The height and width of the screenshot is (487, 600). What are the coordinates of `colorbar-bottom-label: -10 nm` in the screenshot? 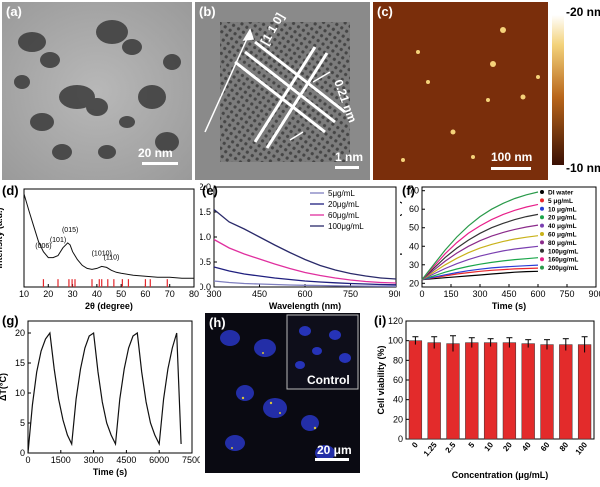 It's located at (583, 168).